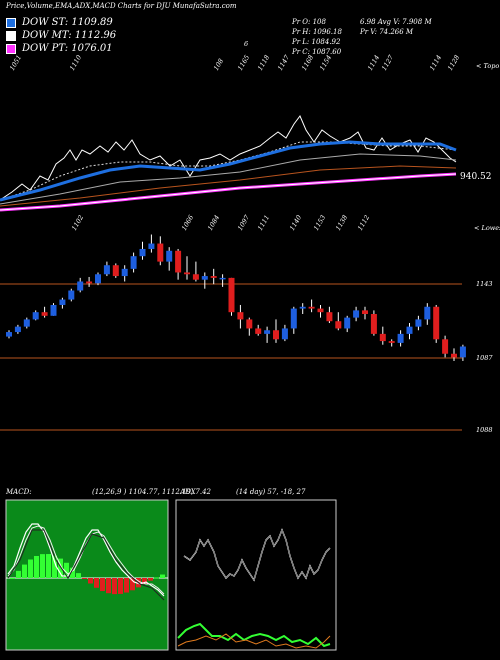 This screenshot has height=660, width=500. What do you see at coordinates (11, 48) in the screenshot?
I see `legend-pt-swatch` at bounding box center [11, 48].